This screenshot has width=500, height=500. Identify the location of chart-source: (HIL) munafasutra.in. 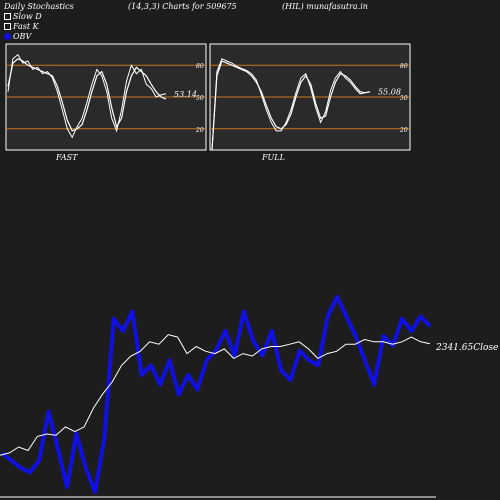
(325, 6).